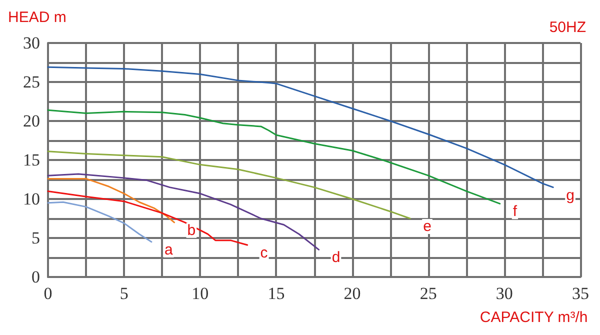  Describe the element at coordinates (31, 121) in the screenshot. I see `y-tick-label: 20` at that location.